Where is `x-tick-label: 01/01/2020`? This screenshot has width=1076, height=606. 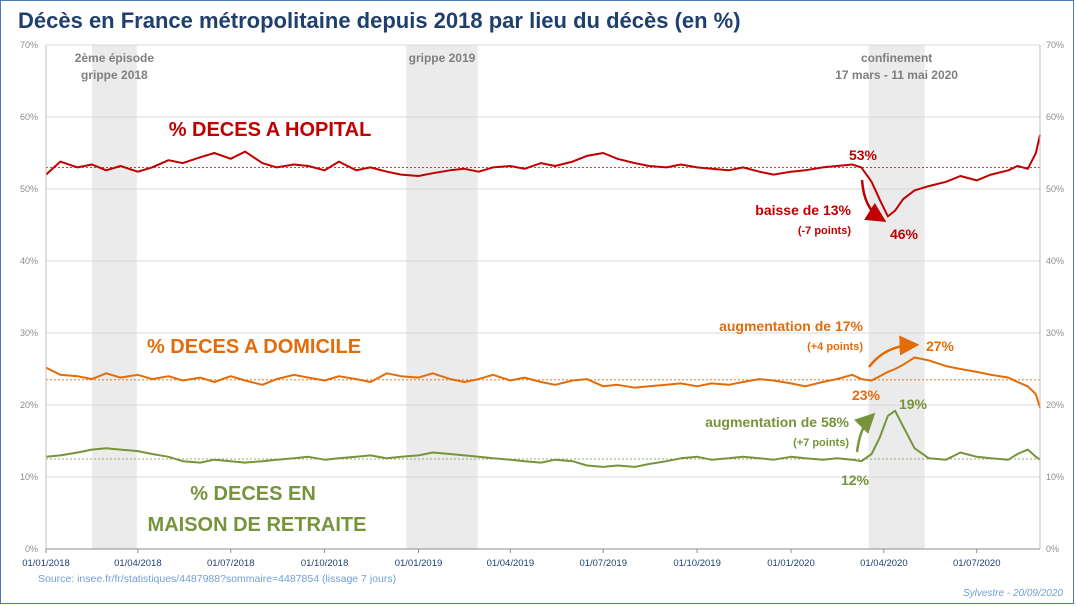
x-tick-label: 01/01/2020 is located at coordinates (791, 563).